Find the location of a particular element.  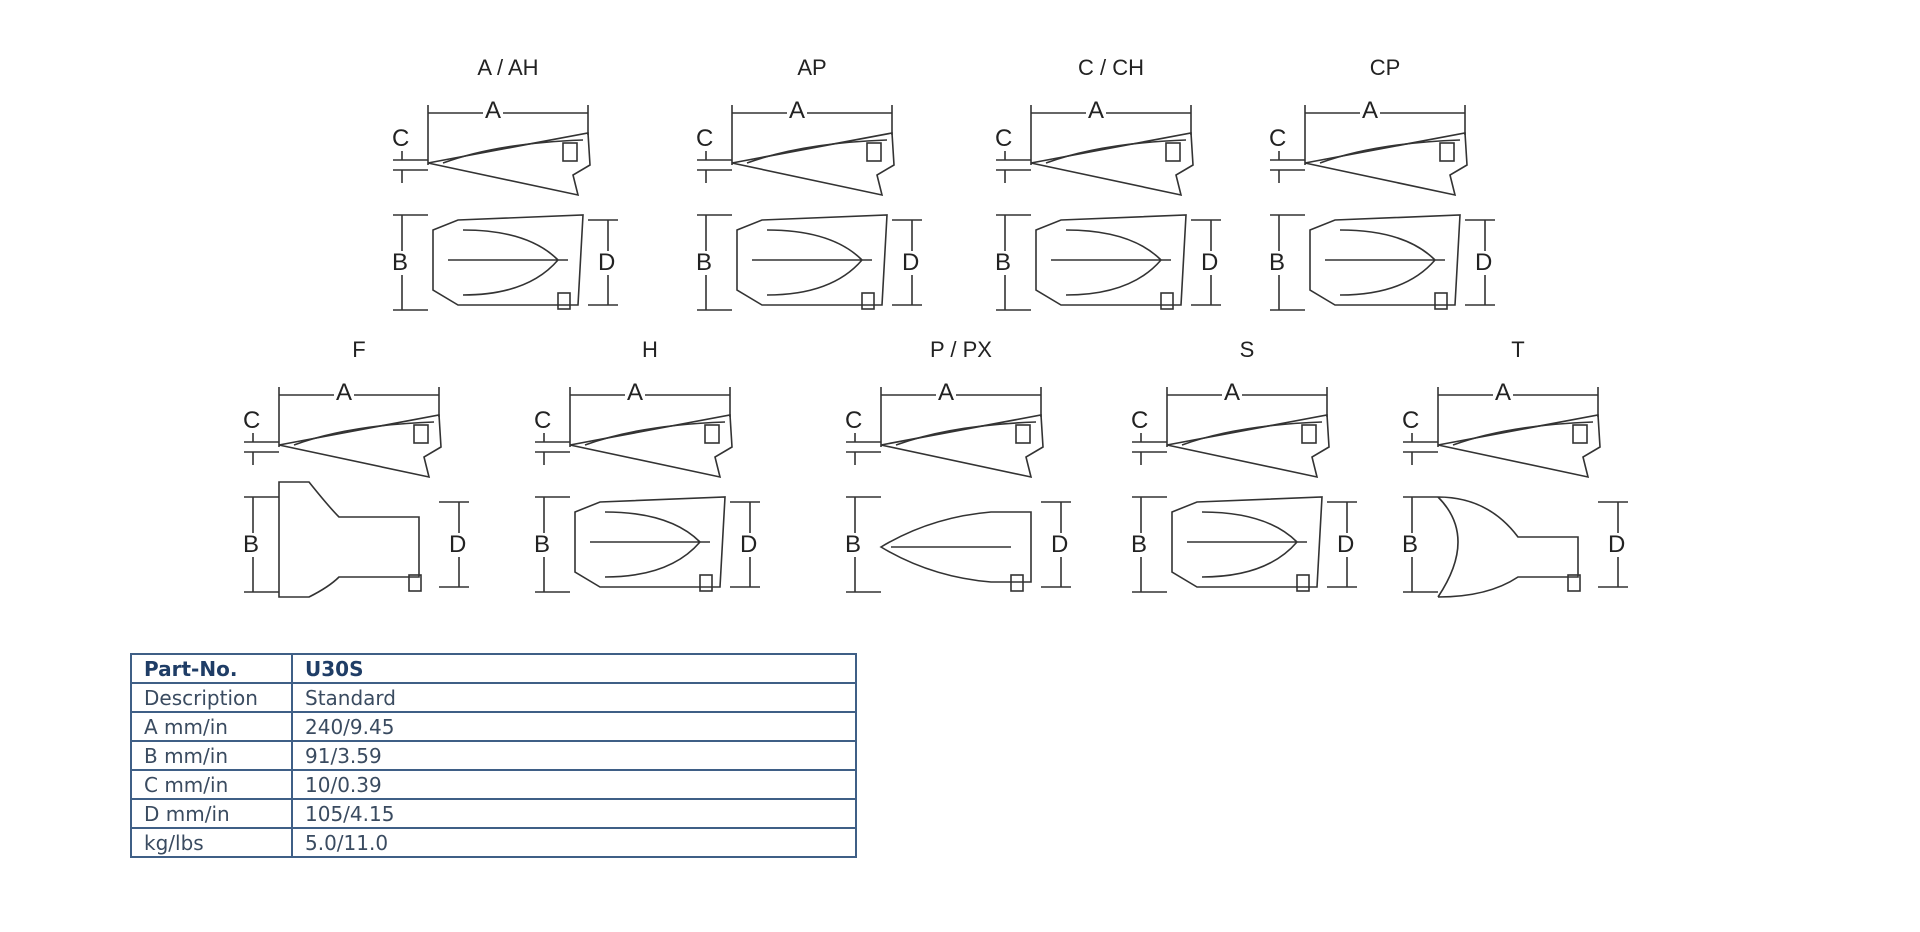

row-value: 91/3.59 is located at coordinates (574, 755).